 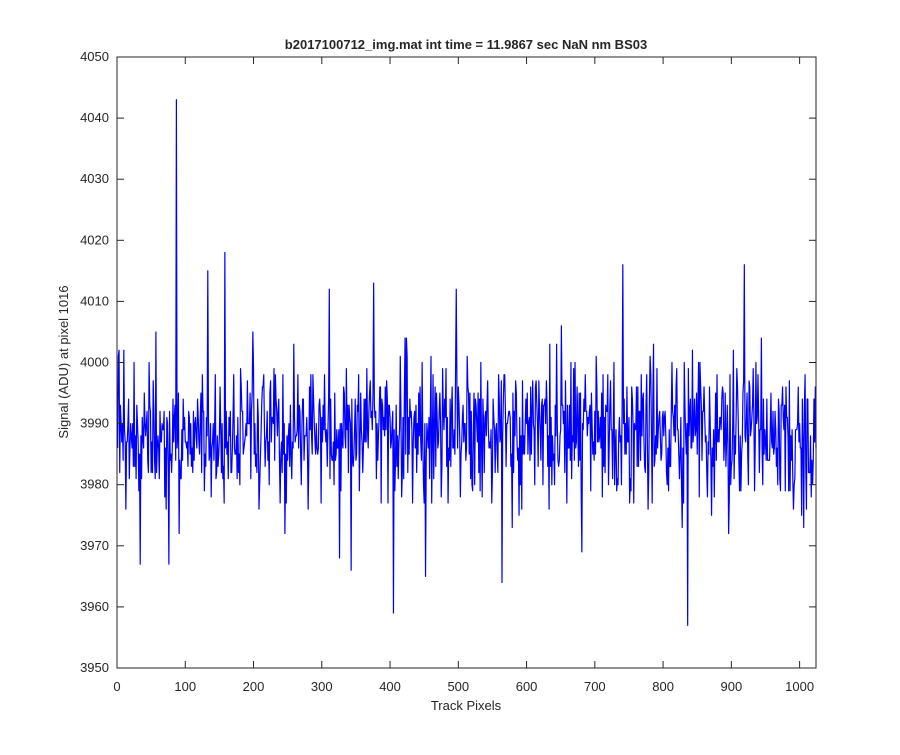 What do you see at coordinates (527, 686) in the screenshot?
I see `x-tick-label-600: 600` at bounding box center [527, 686].